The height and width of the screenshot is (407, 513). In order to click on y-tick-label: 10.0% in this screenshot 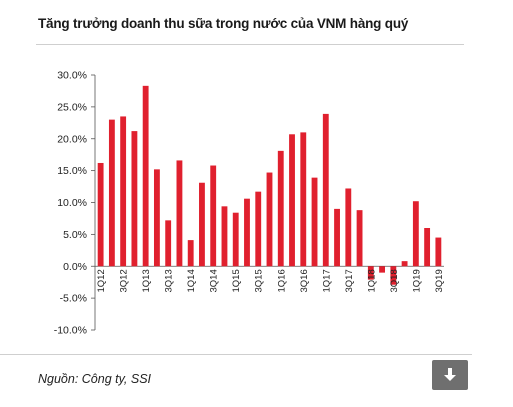, I will do `click(72, 203)`.